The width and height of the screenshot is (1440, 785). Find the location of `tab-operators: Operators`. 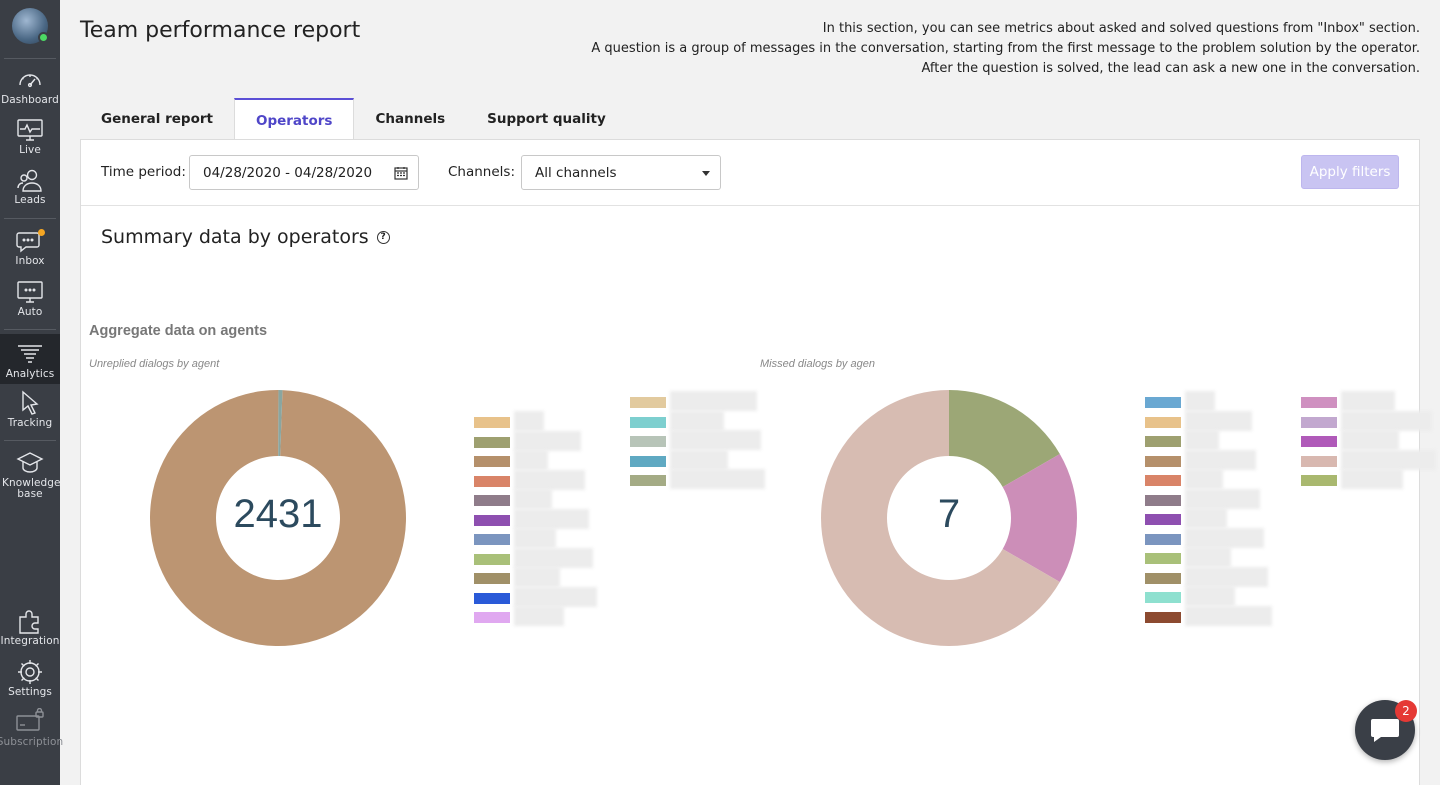

tab-operators: Operators is located at coordinates (294, 119).